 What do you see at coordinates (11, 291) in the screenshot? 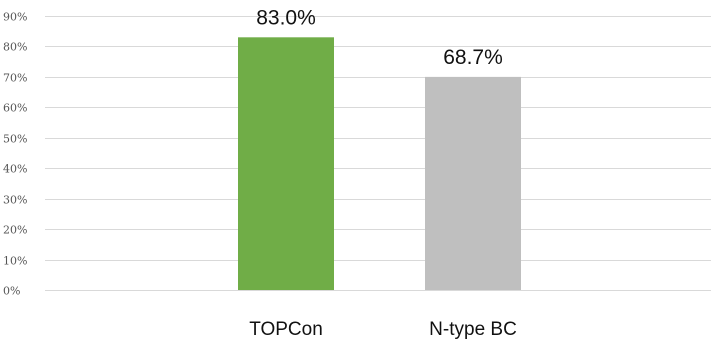
I see `y-tick-label-0: 0%` at bounding box center [11, 291].